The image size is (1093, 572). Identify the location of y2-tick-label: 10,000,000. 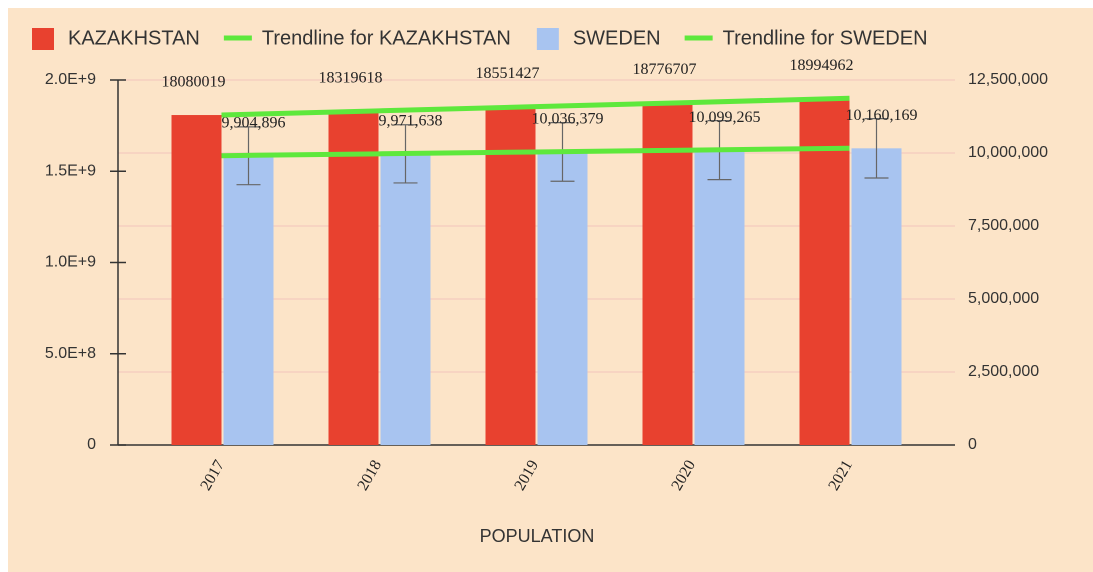
(1008, 152).